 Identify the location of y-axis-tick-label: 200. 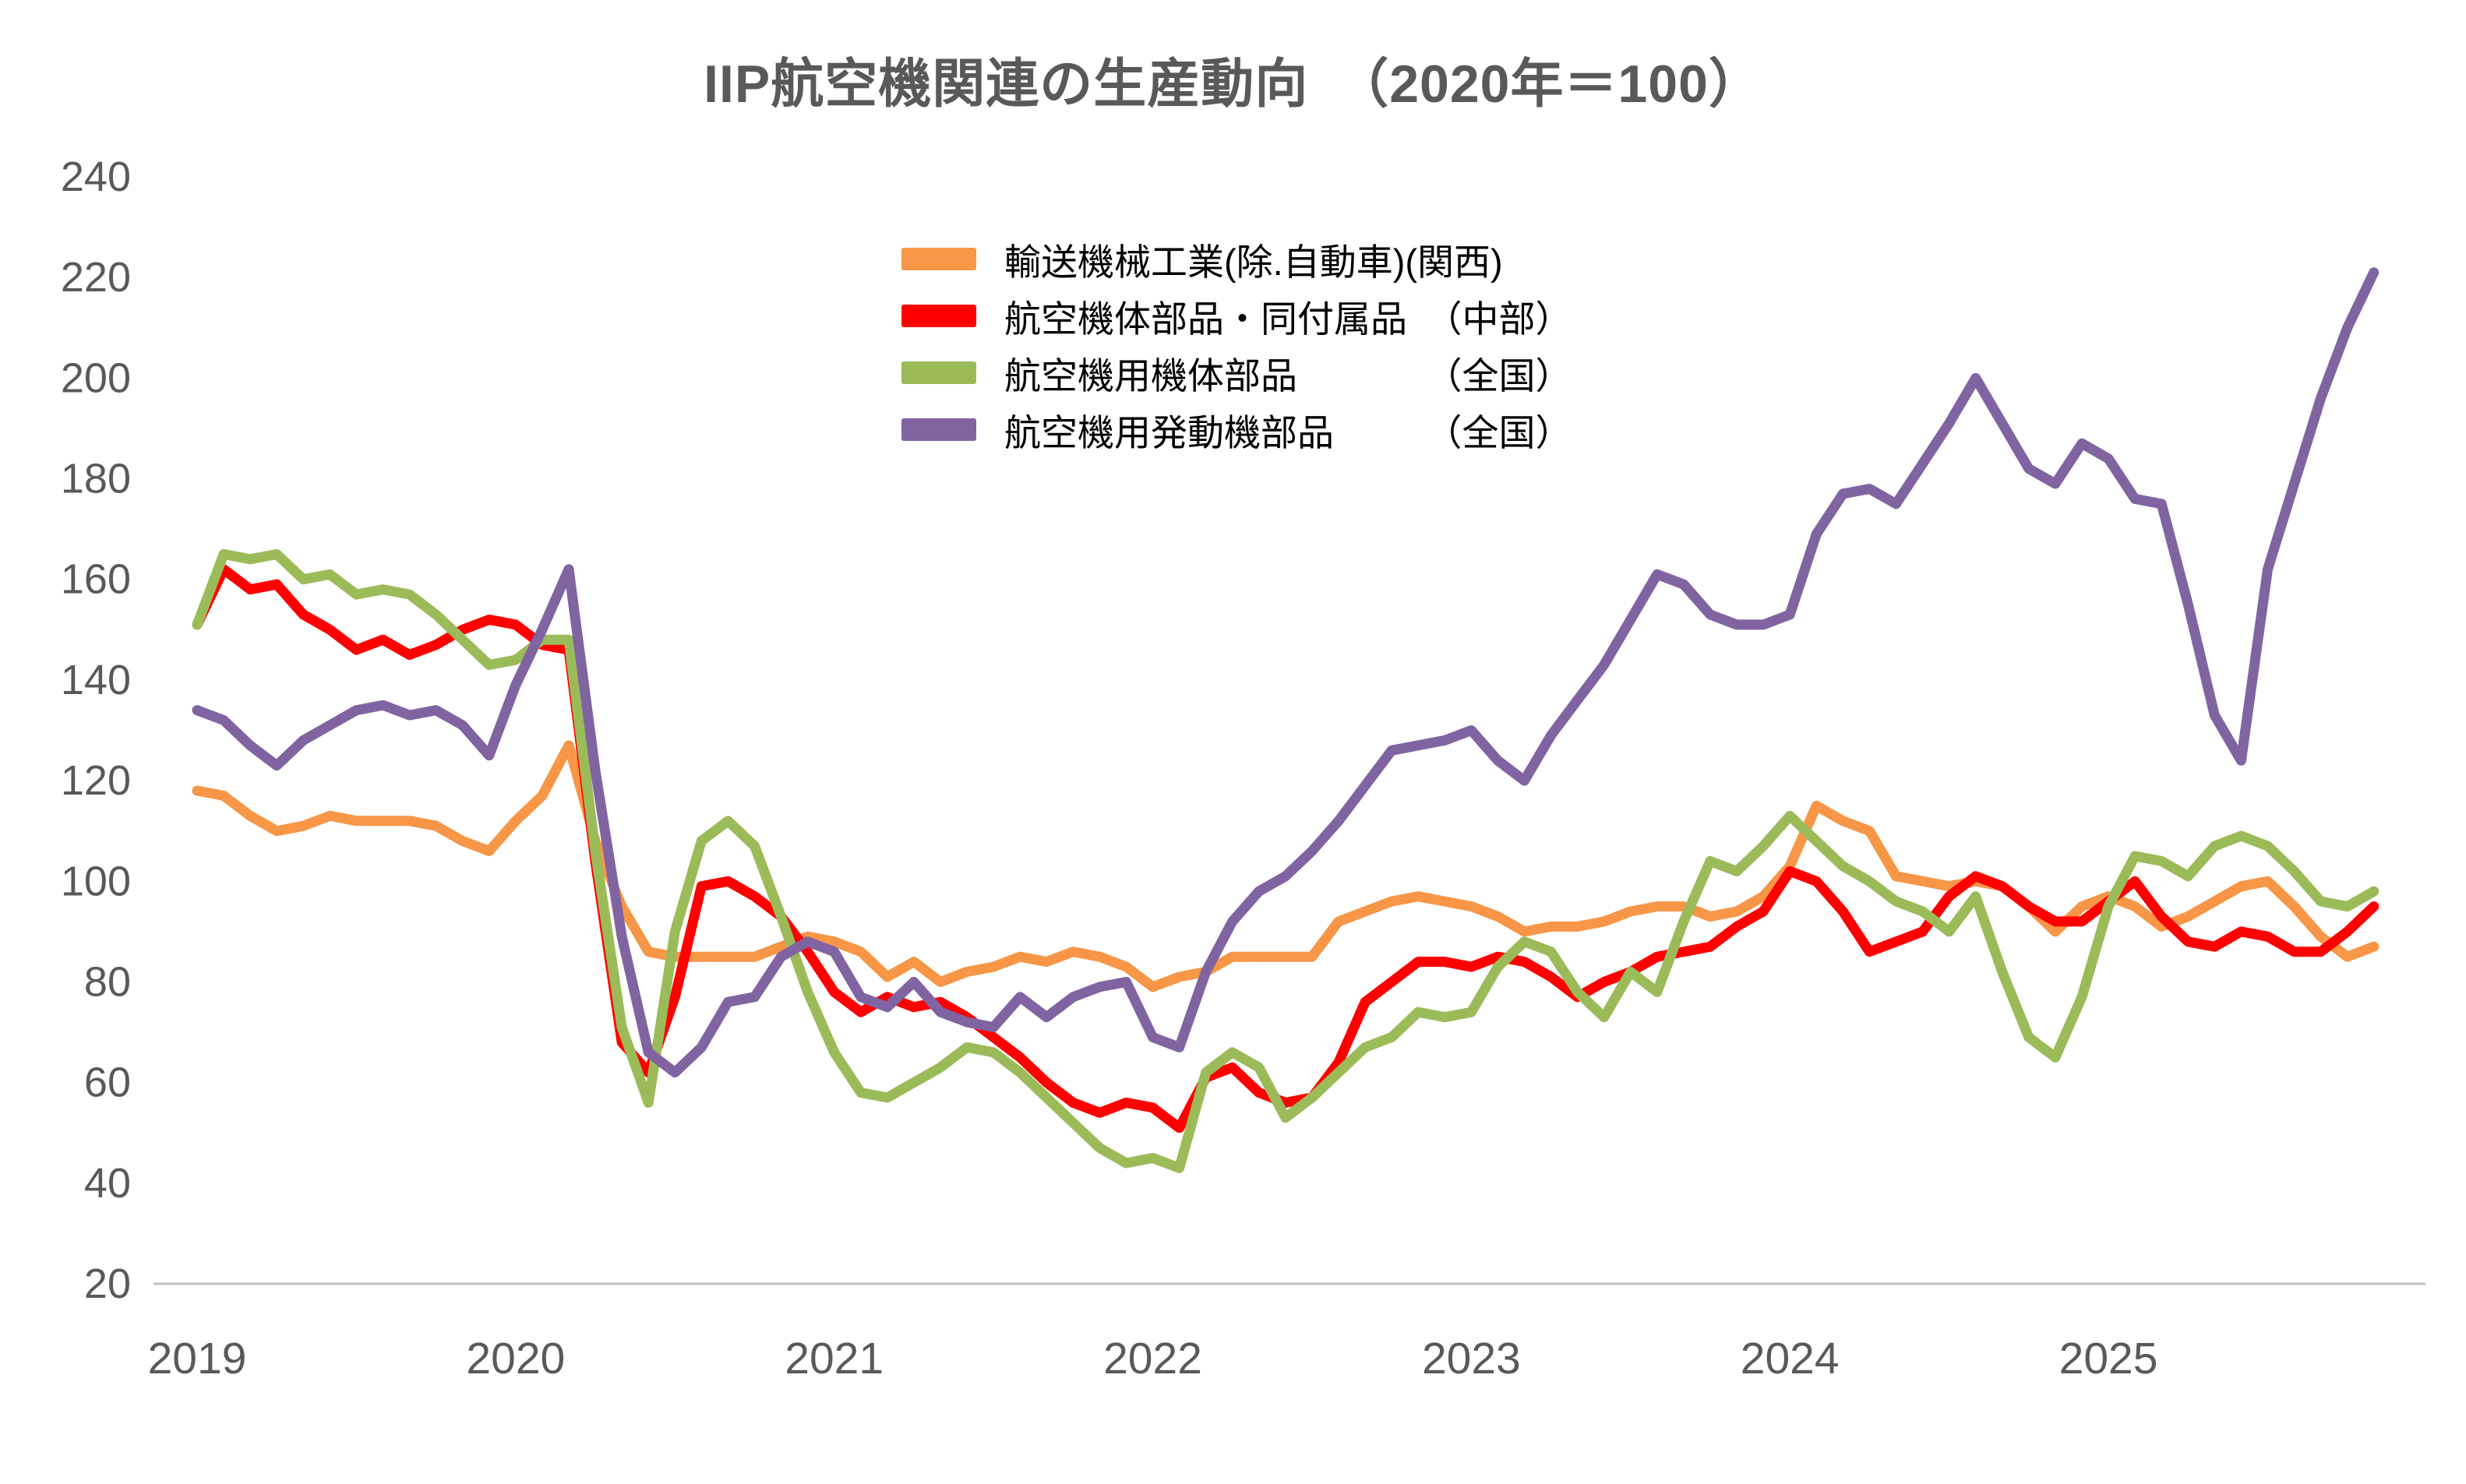
(96, 377).